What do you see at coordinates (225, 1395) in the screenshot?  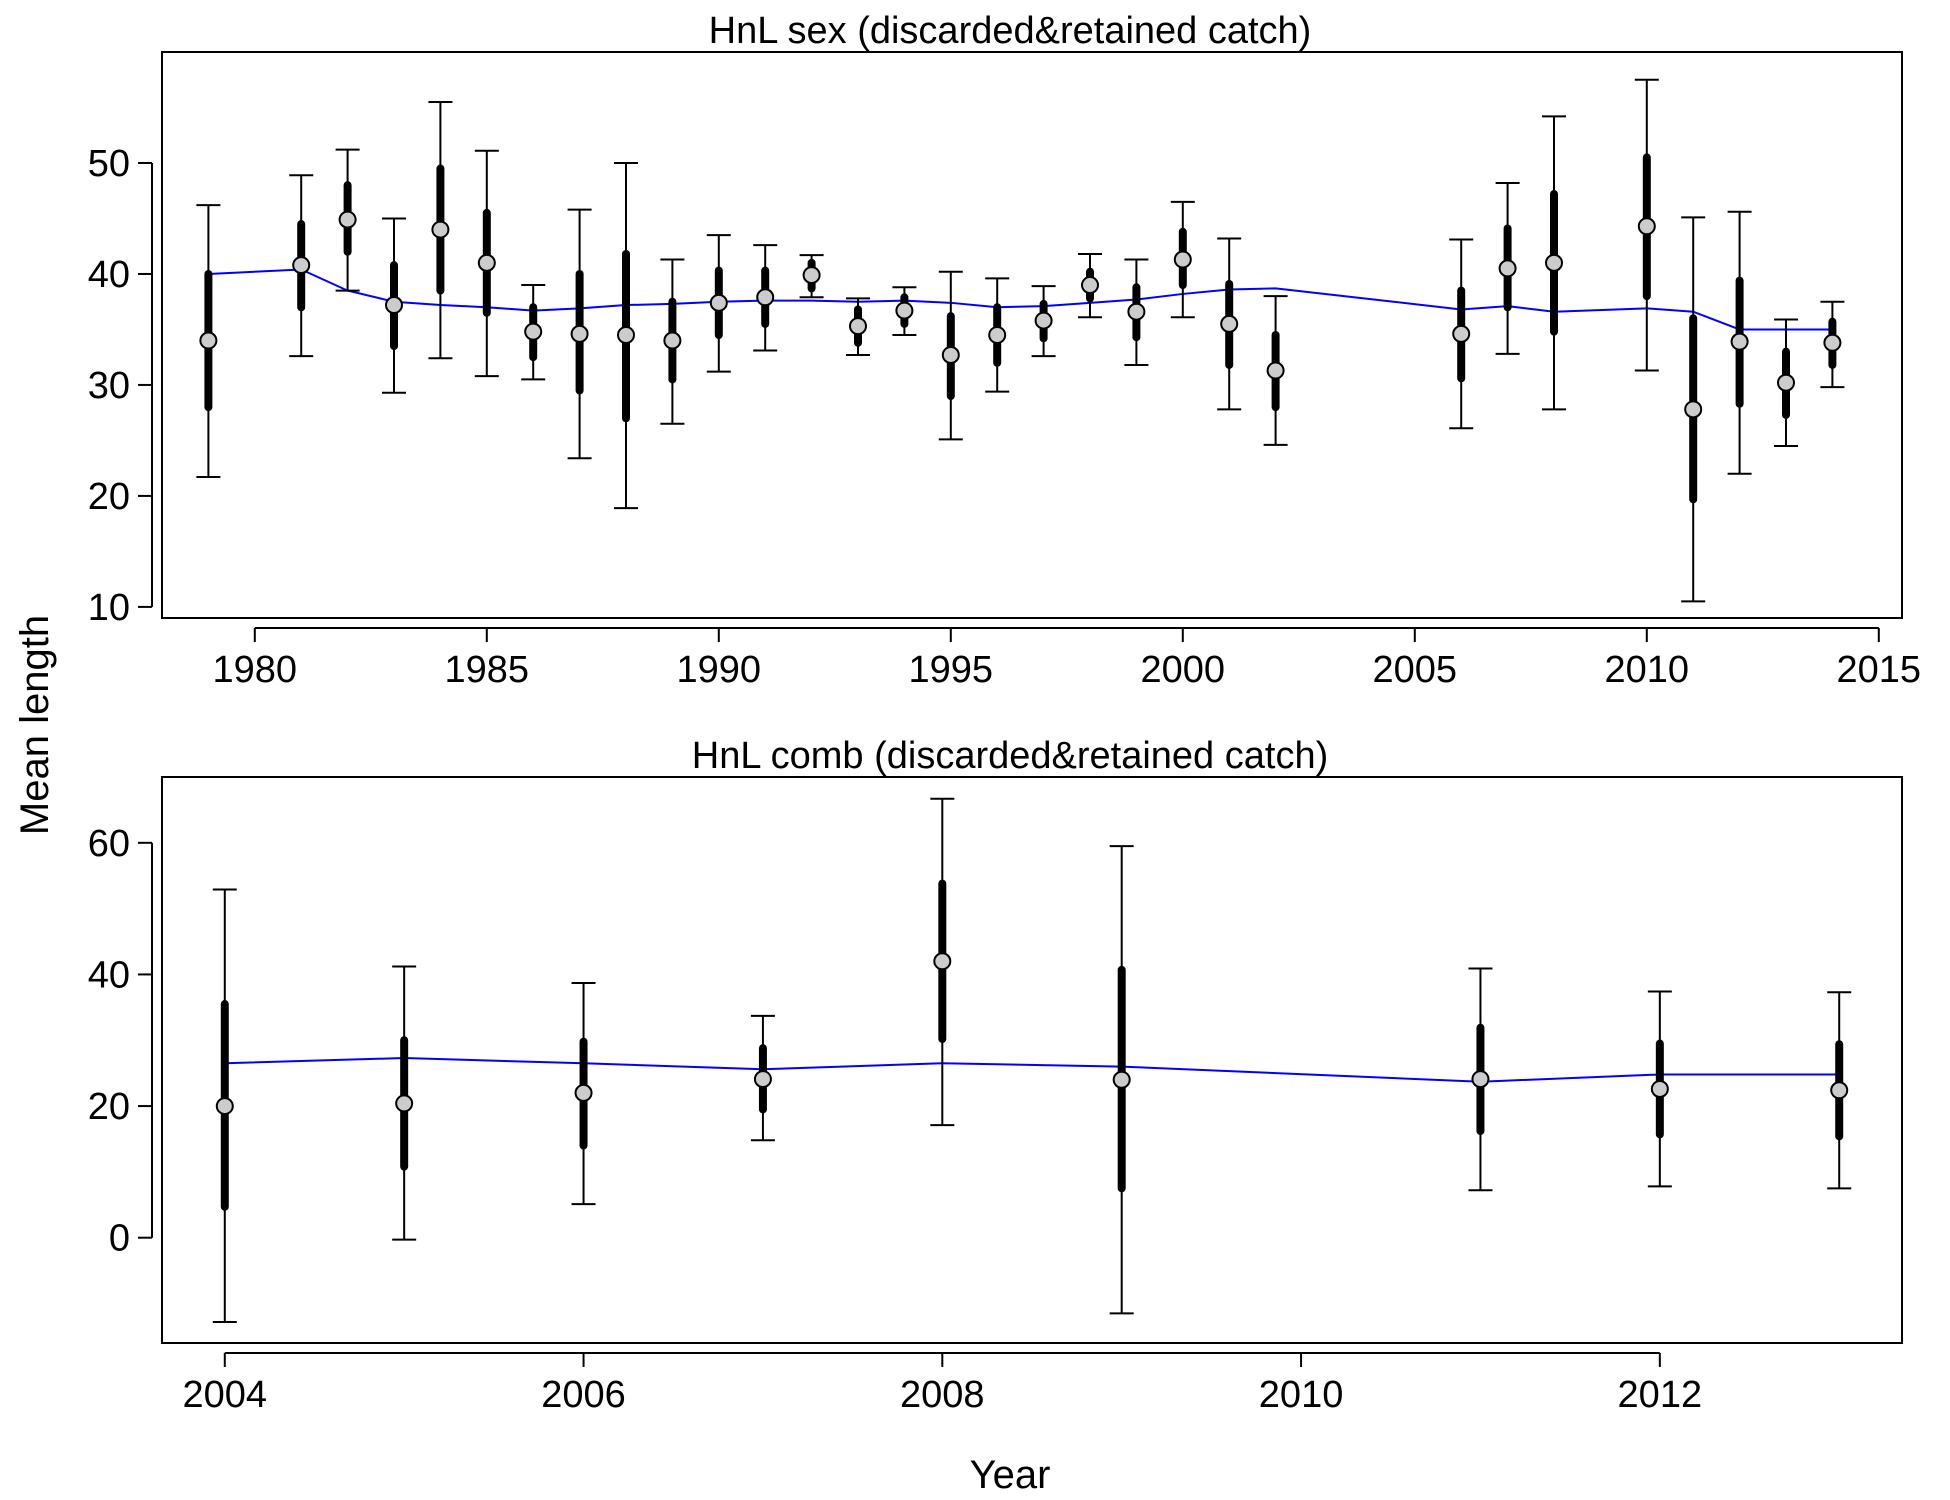 I see `x-tick-label: 2004` at bounding box center [225, 1395].